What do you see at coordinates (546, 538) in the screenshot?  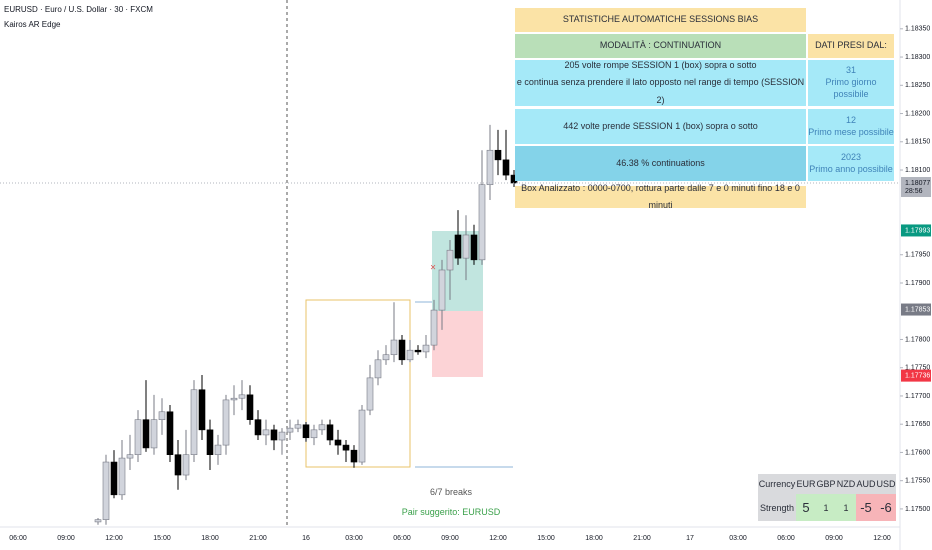 I see `x-tick-label: 15:00` at bounding box center [546, 538].